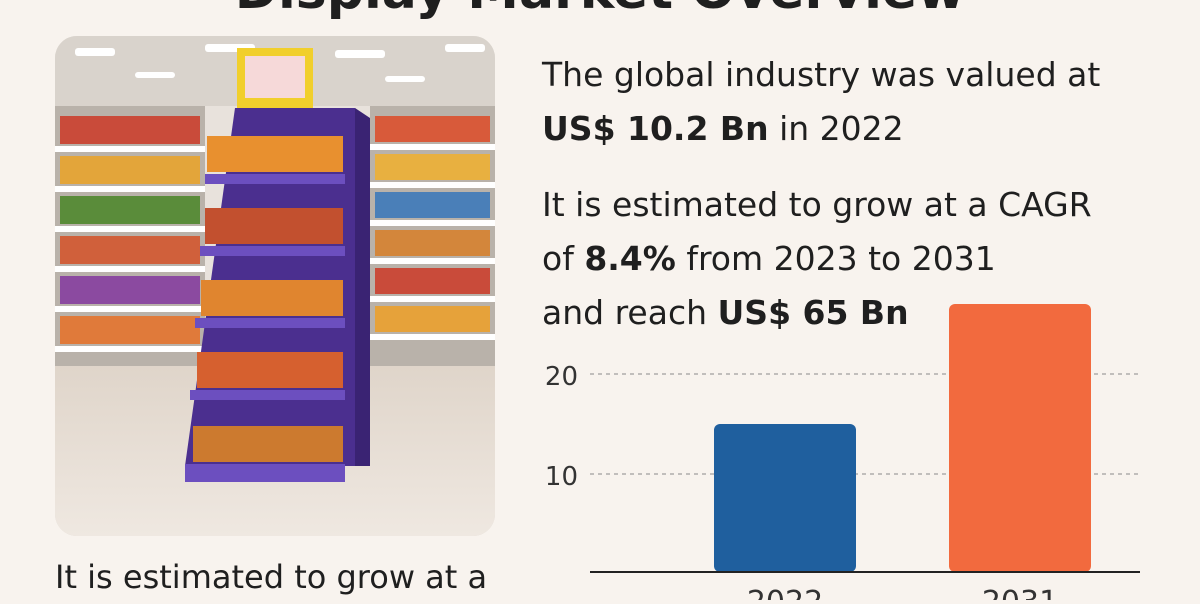  What do you see at coordinates (1020, 438) in the screenshot?
I see `bar-2031` at bounding box center [1020, 438].